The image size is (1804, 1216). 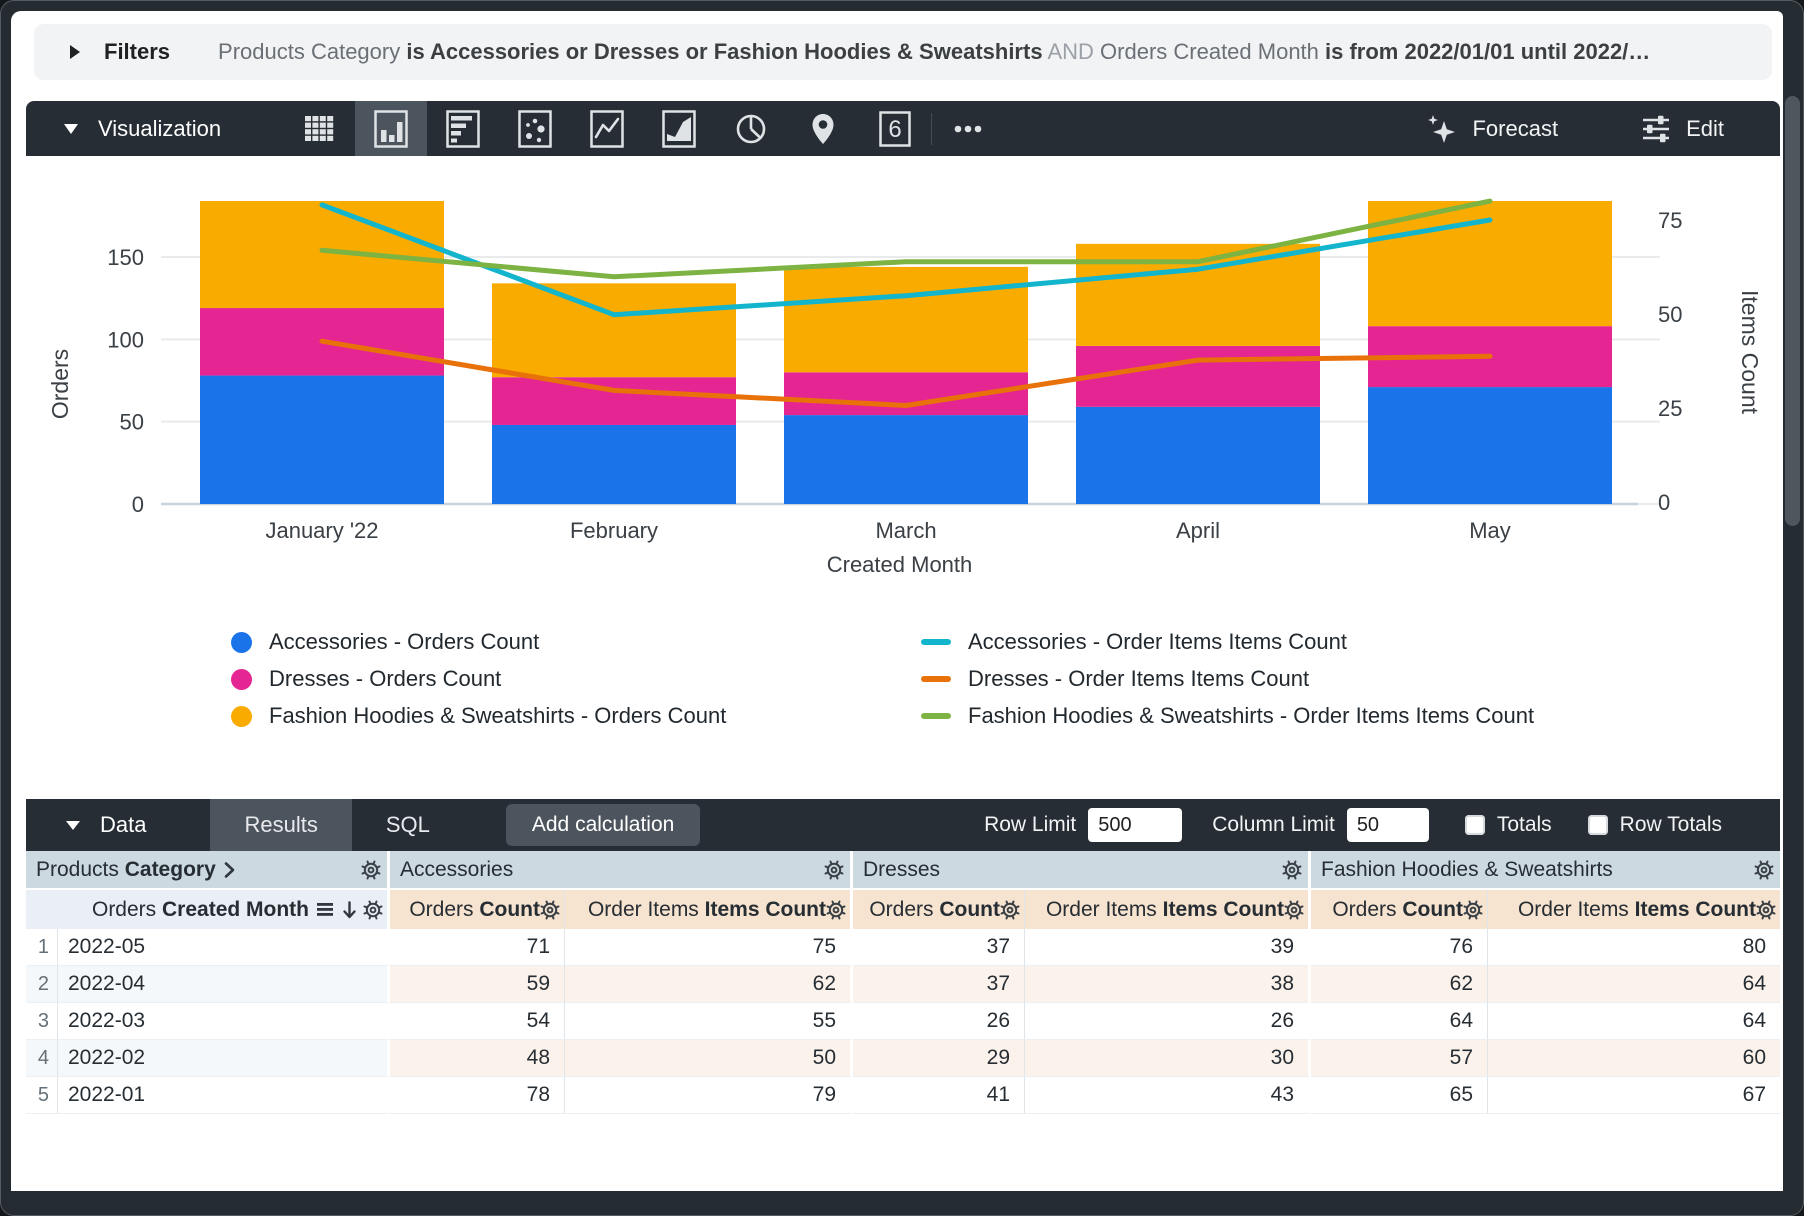 I want to click on svg-text: 75, so click(x=1670, y=220).